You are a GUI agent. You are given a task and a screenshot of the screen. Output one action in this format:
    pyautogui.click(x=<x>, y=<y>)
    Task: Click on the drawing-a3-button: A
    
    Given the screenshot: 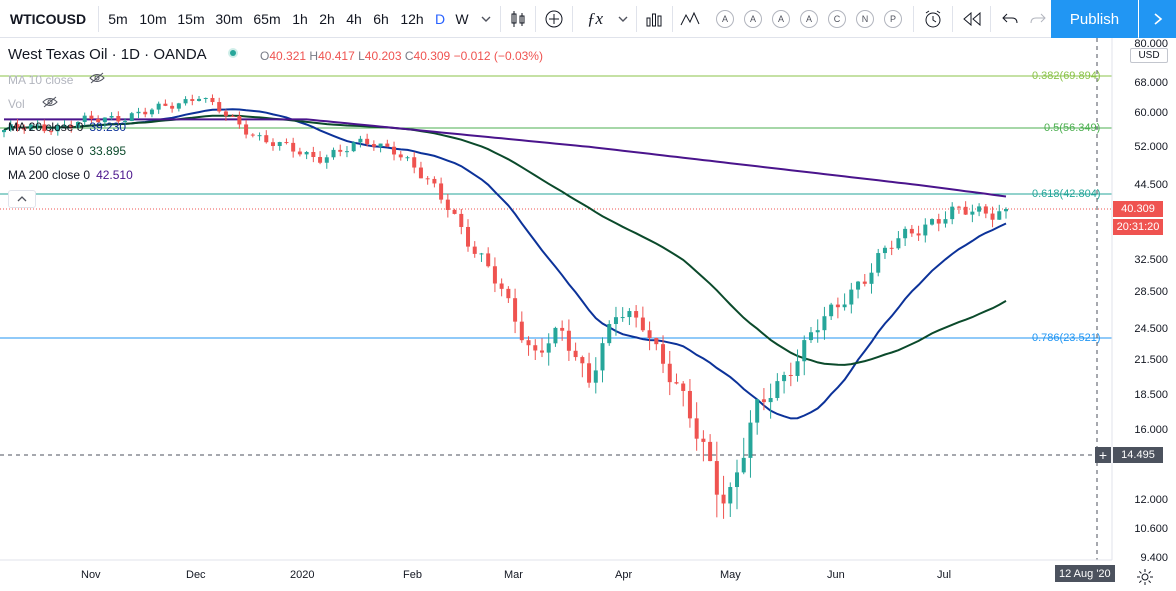 What is the action you would take?
    pyautogui.click(x=781, y=19)
    